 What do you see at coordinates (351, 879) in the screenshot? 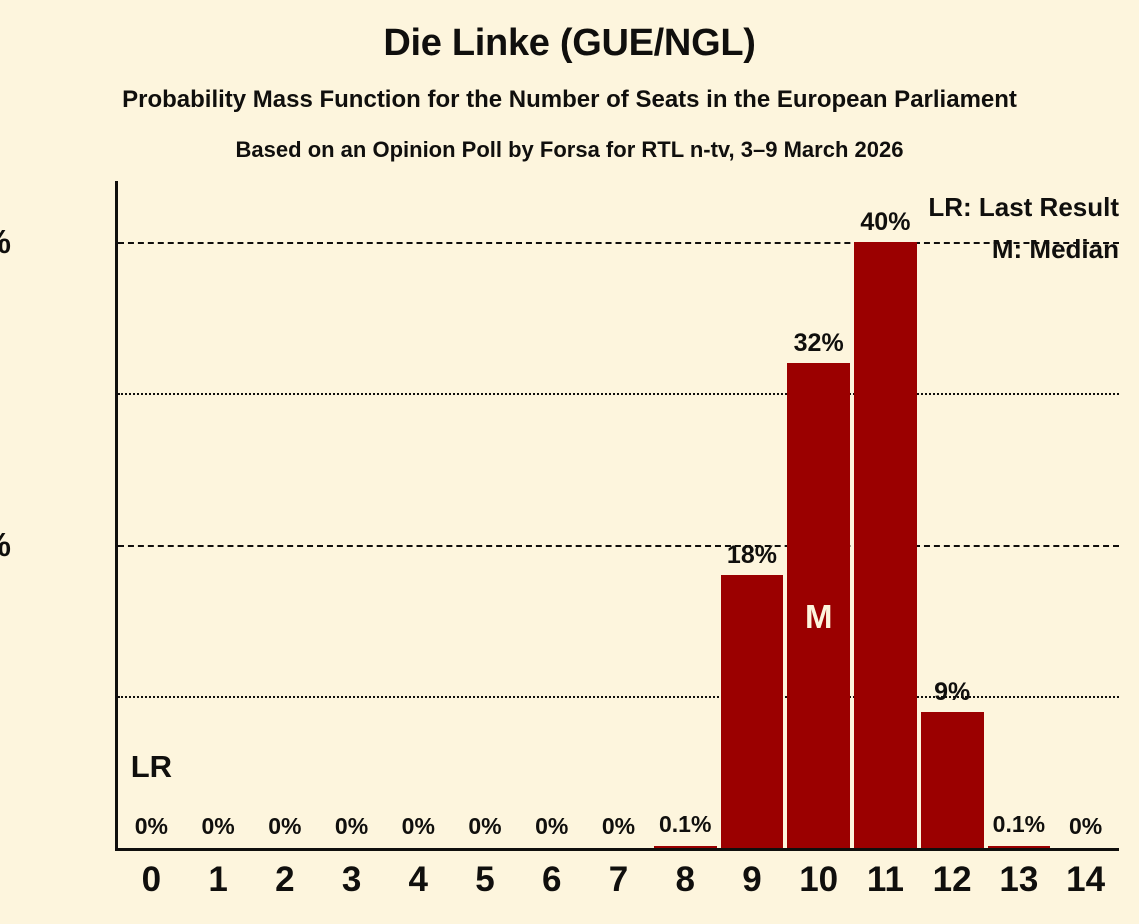
I see `x-axis-tick-3: 3` at bounding box center [351, 879].